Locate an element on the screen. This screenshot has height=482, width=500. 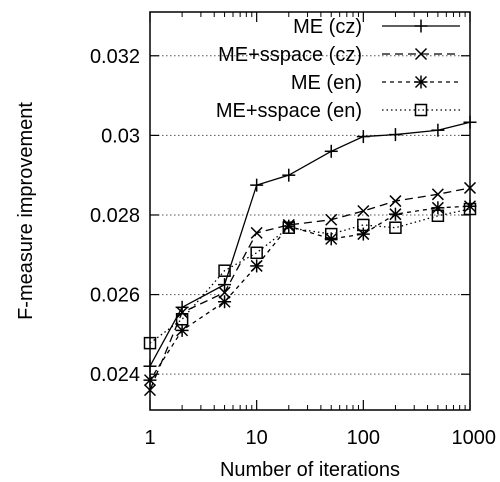
legend-item: ME (en) is located at coordinates (375, 83).